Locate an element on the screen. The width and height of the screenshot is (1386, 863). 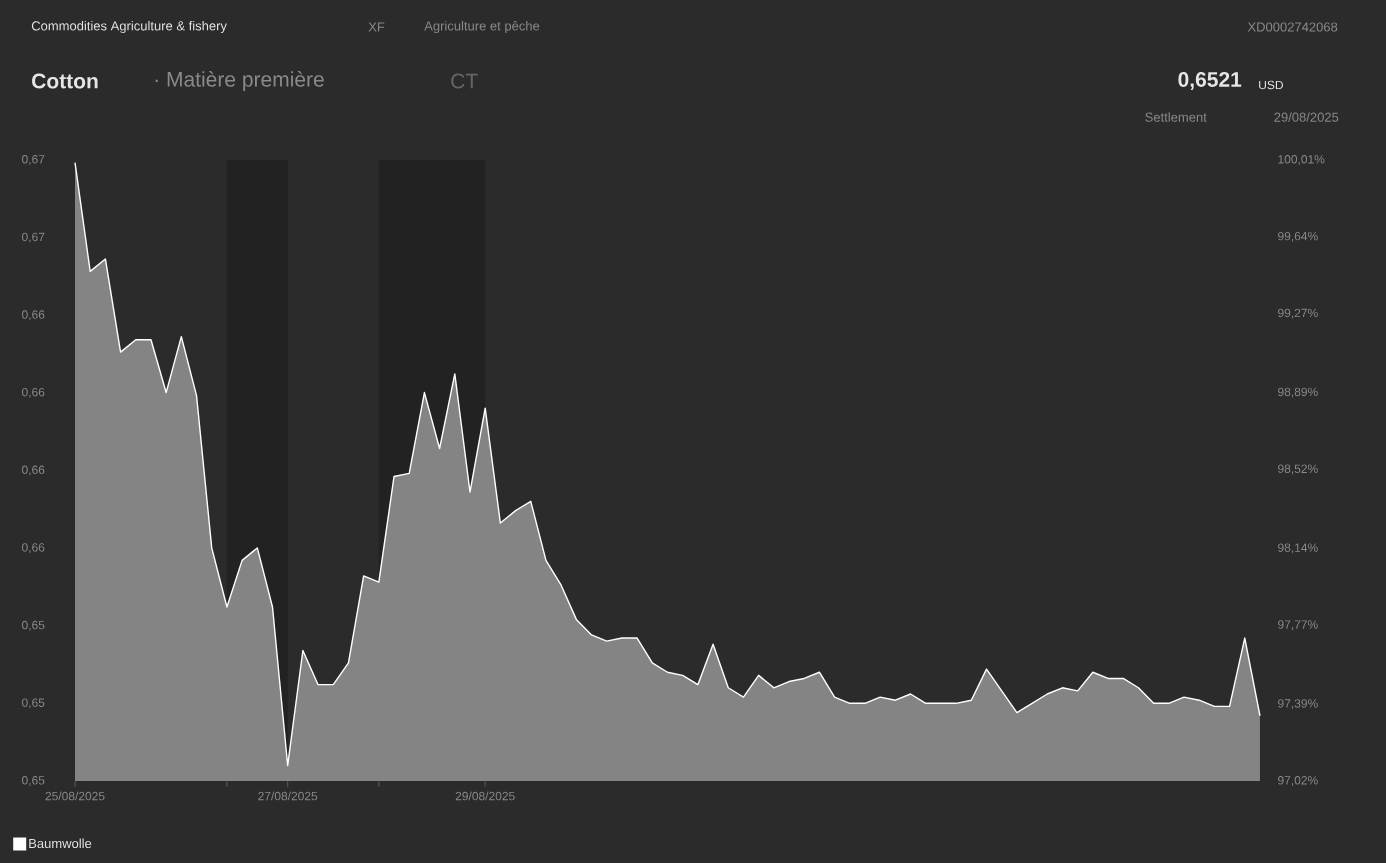
y2-tick-label: 97,77% is located at coordinates (1298, 625).